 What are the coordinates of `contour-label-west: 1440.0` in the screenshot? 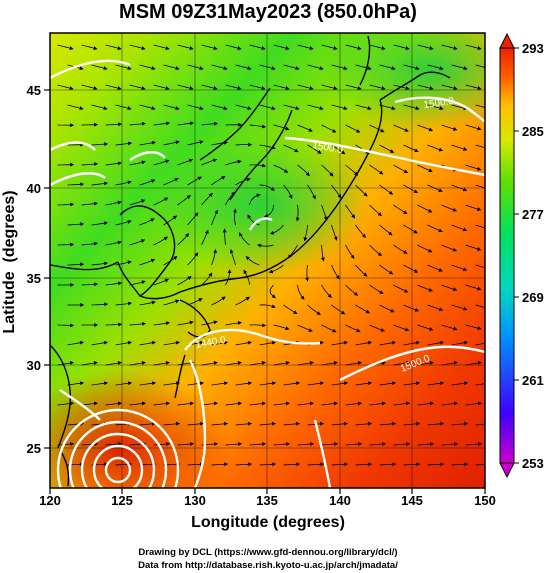 It's located at (211, 343).